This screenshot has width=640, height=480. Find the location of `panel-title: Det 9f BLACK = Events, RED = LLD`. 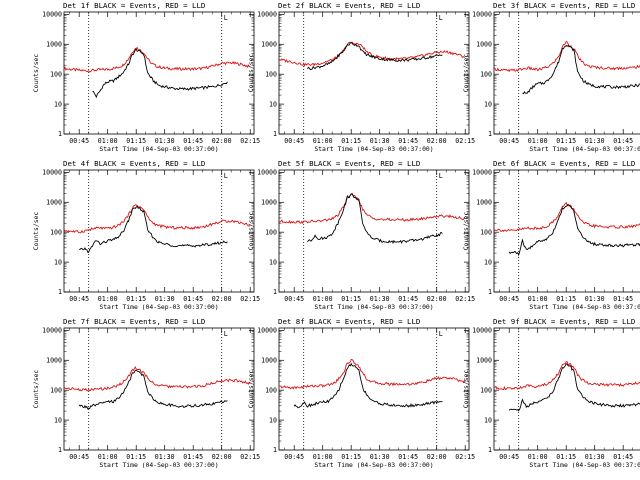

panel-title: Det 9f BLACK = Events, RED = LLD is located at coordinates (564, 321).